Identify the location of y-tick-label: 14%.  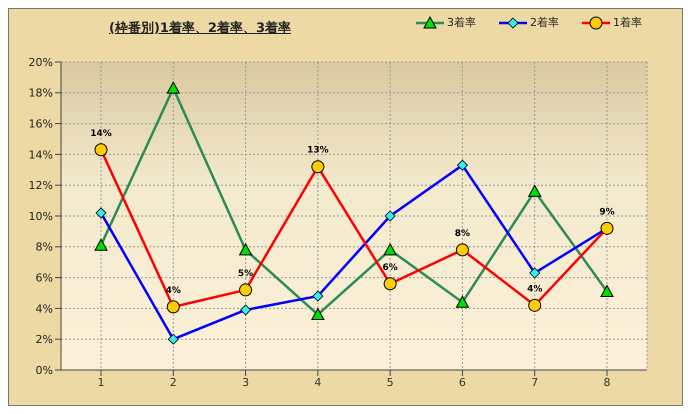
(40, 155).